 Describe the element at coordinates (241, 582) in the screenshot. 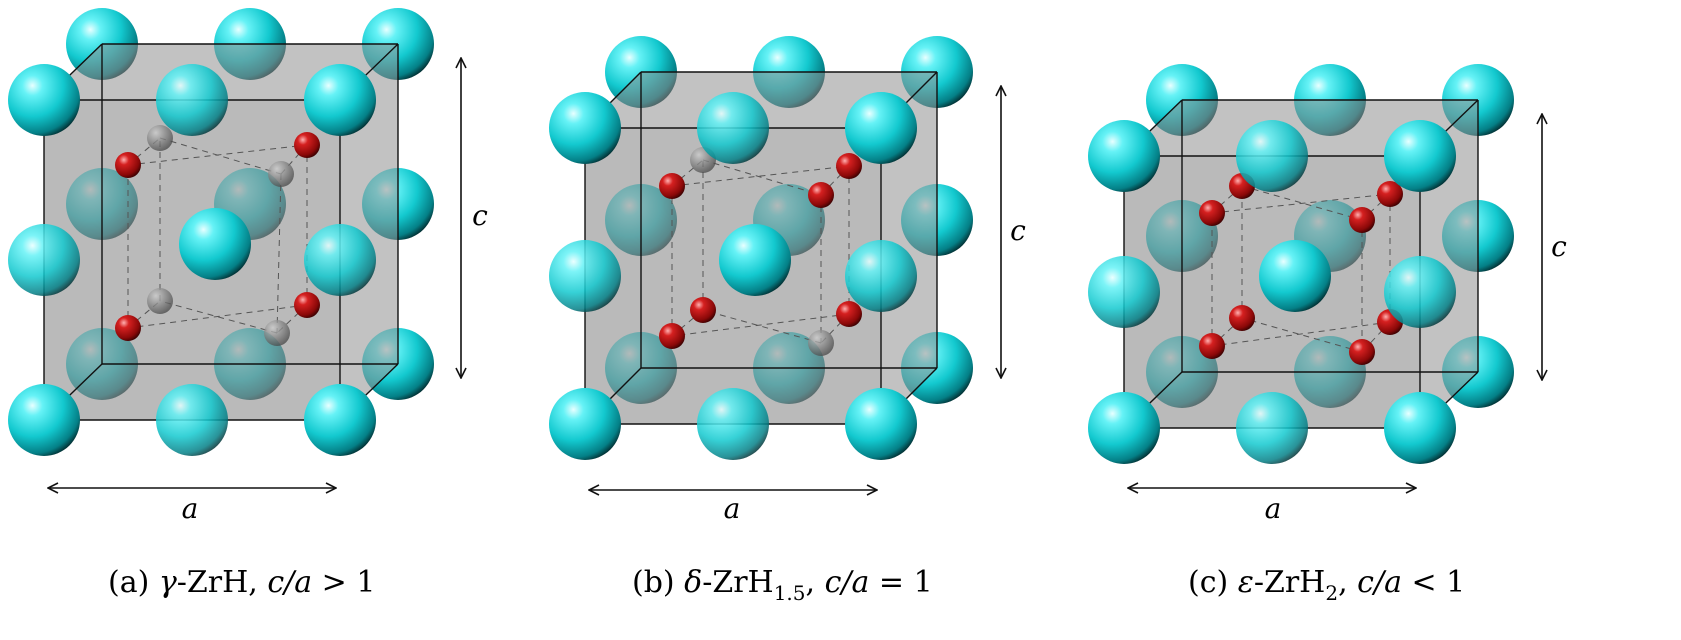

I see `caption-a: (a) γ-ZrH, c/a > 1` at that location.